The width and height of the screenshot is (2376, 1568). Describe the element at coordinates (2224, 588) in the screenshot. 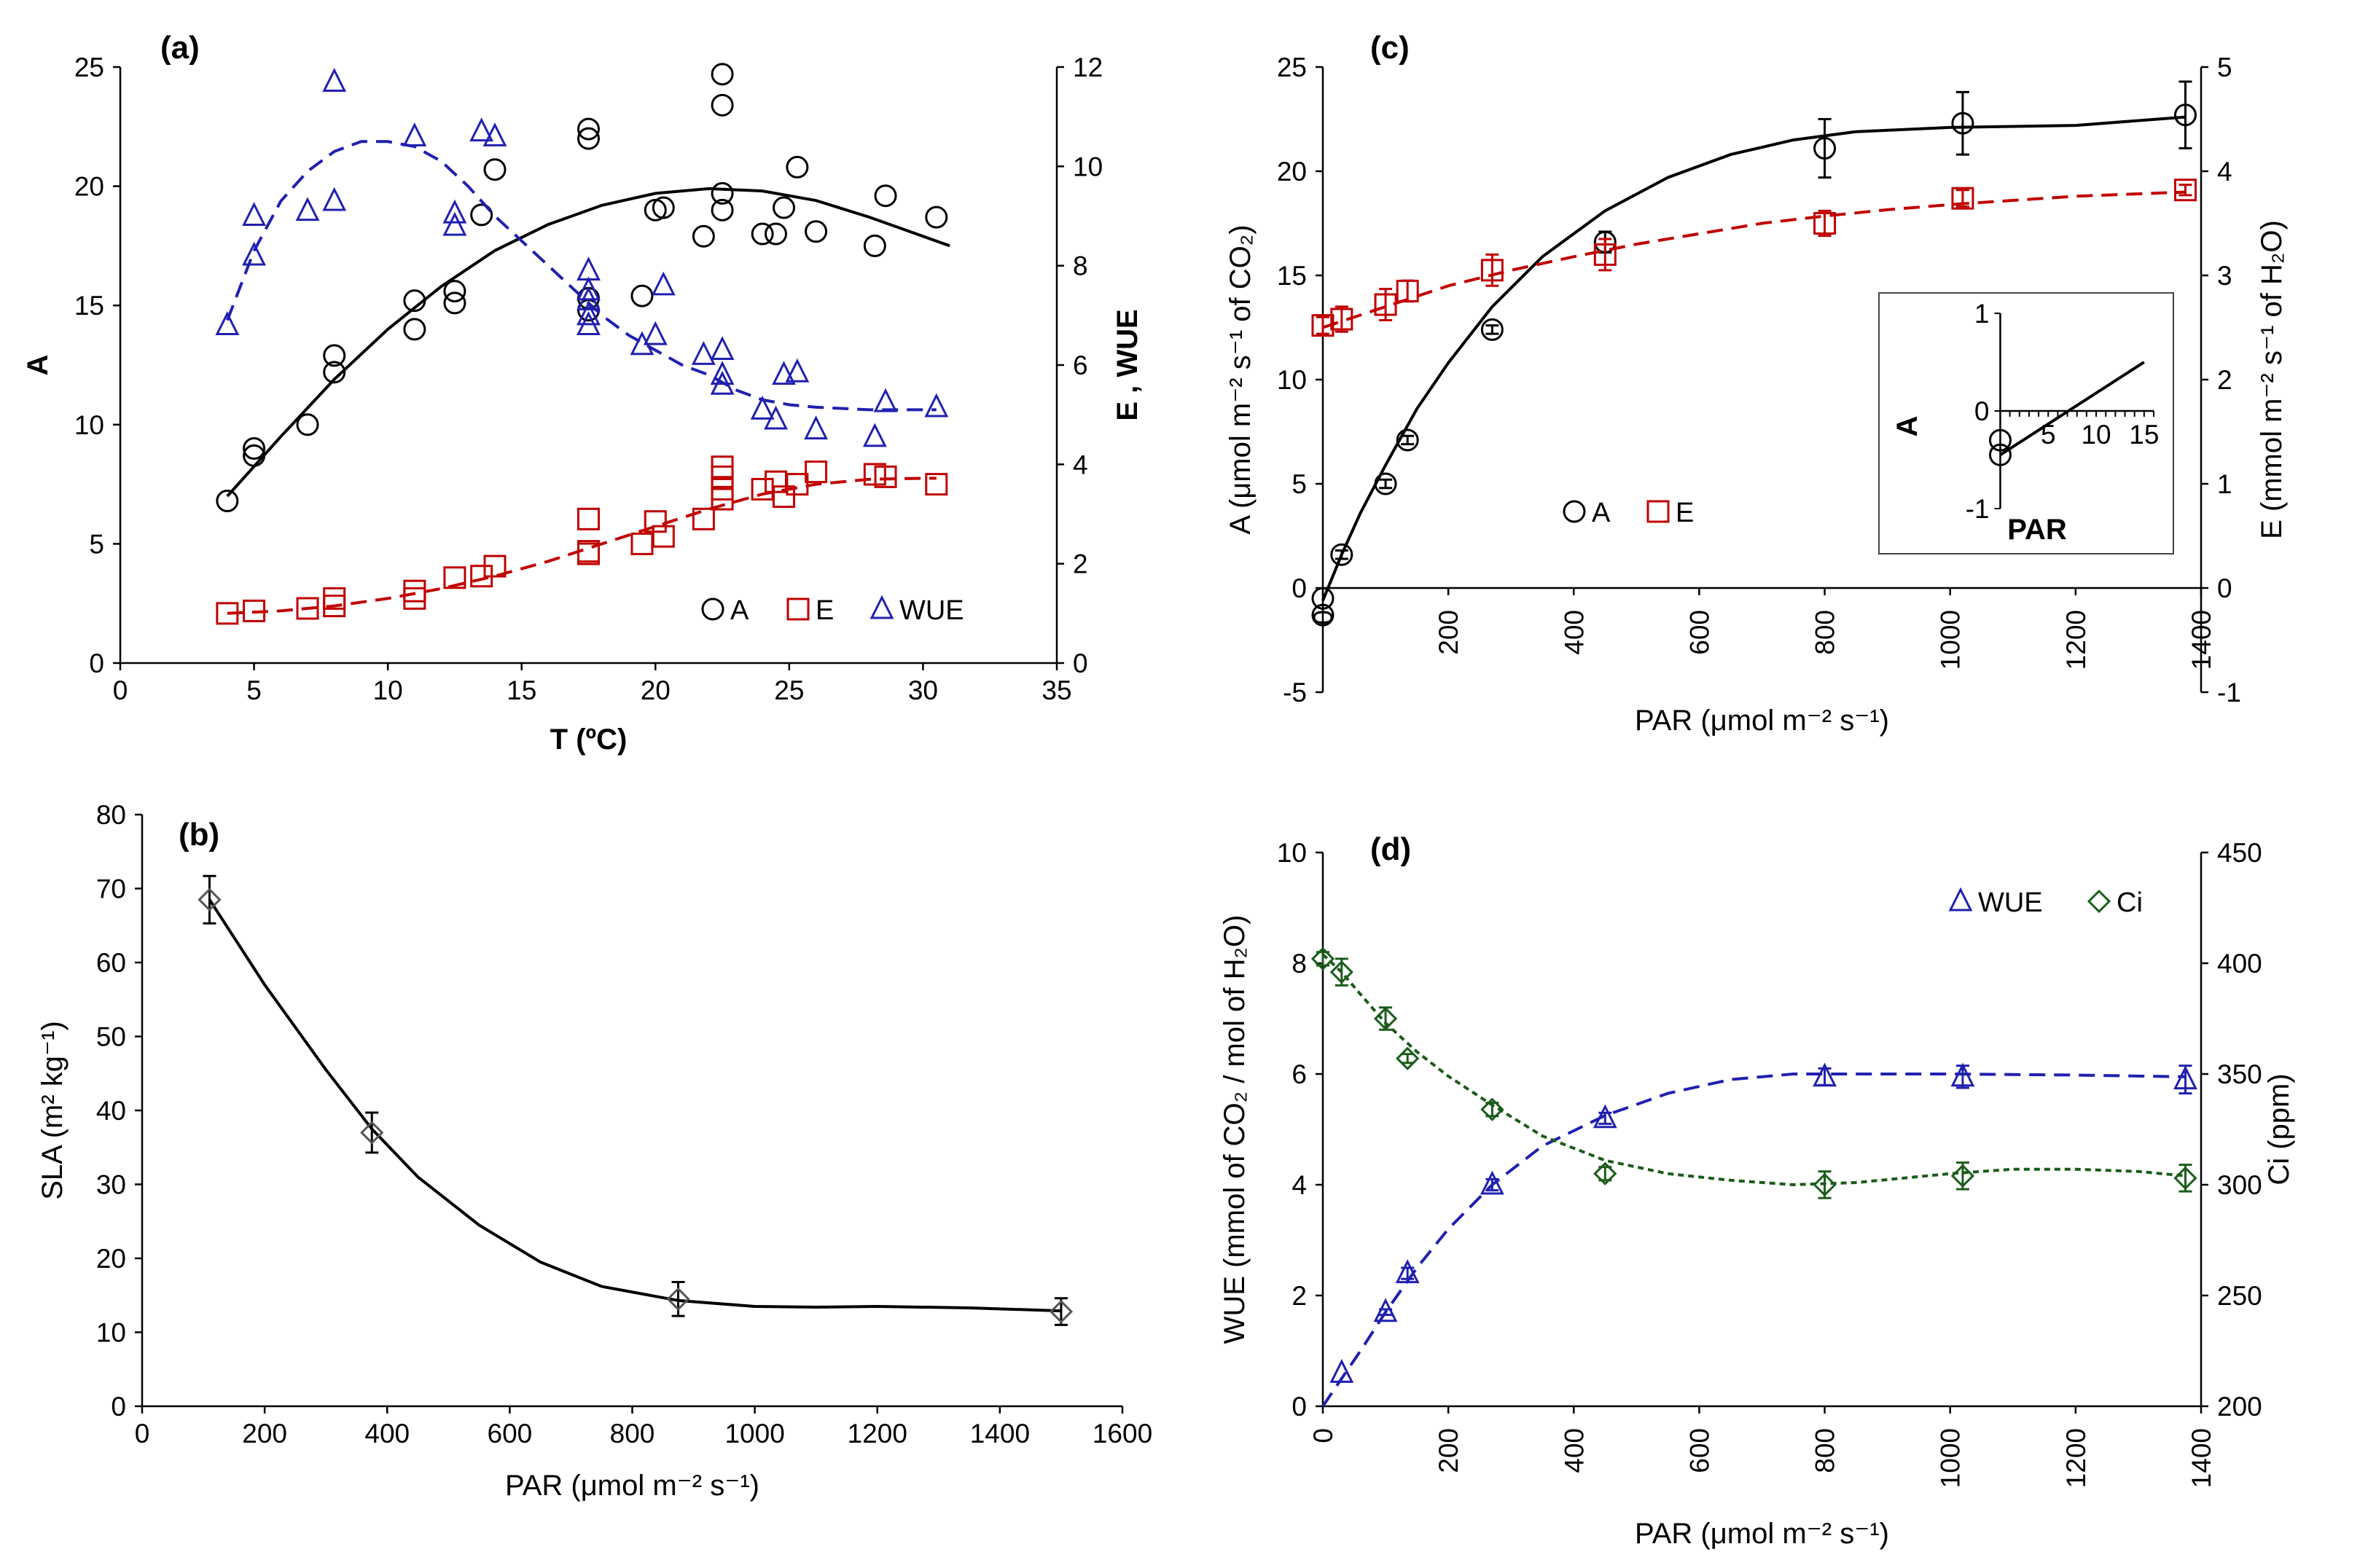

I see `y-tick-label-right: 0` at that location.